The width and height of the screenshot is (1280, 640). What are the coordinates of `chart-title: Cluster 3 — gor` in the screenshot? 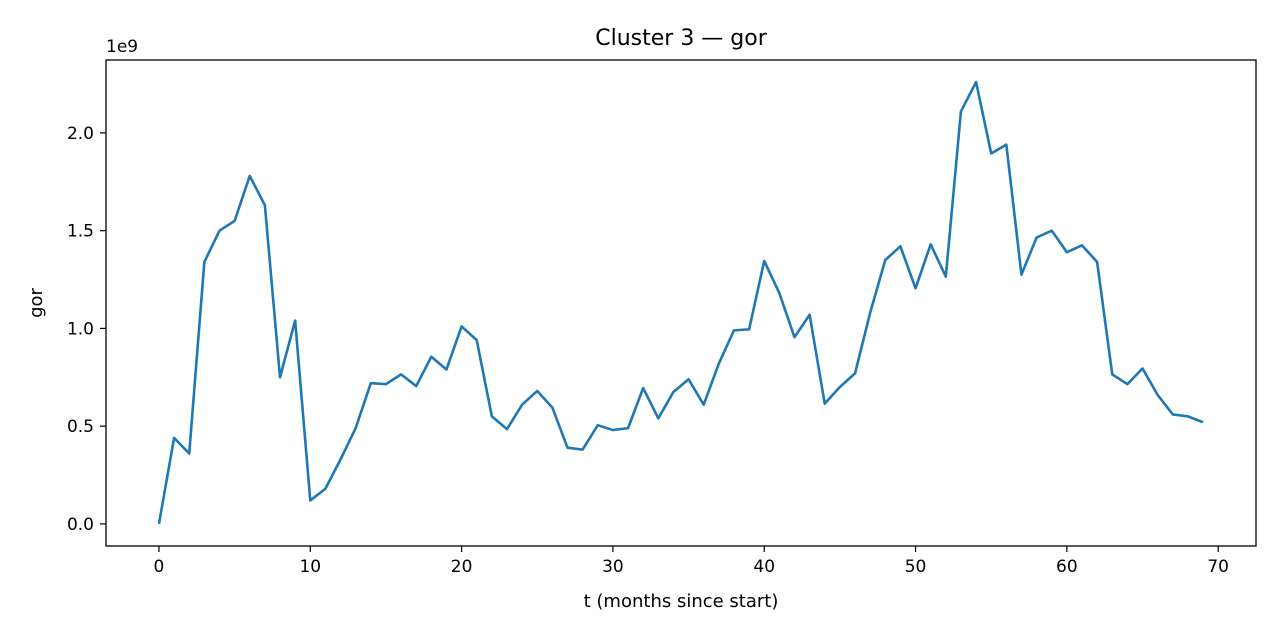 It's located at (681, 38).